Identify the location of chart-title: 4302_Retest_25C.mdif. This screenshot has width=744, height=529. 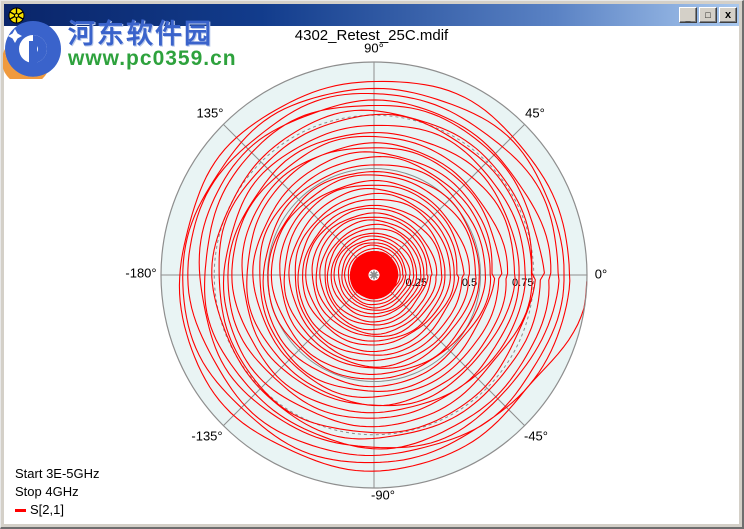
(371, 35).